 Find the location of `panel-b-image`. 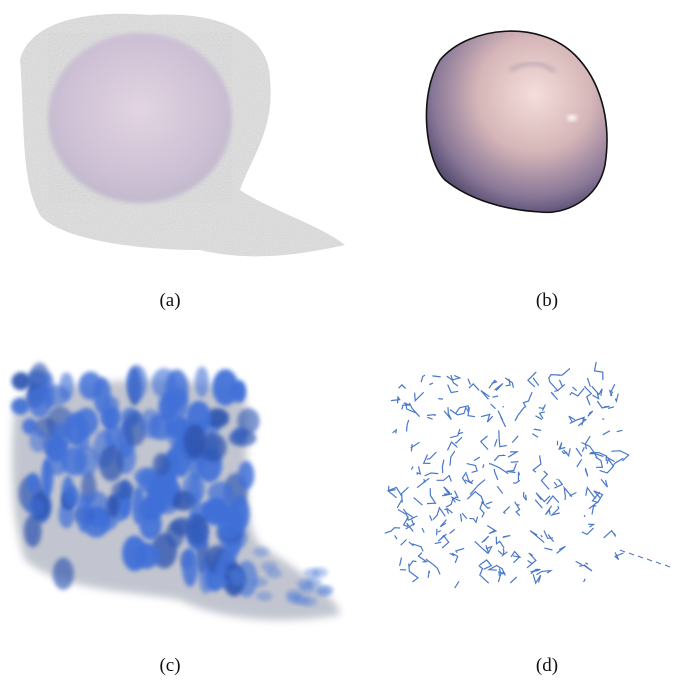

panel-b-image is located at coordinates (516, 122).